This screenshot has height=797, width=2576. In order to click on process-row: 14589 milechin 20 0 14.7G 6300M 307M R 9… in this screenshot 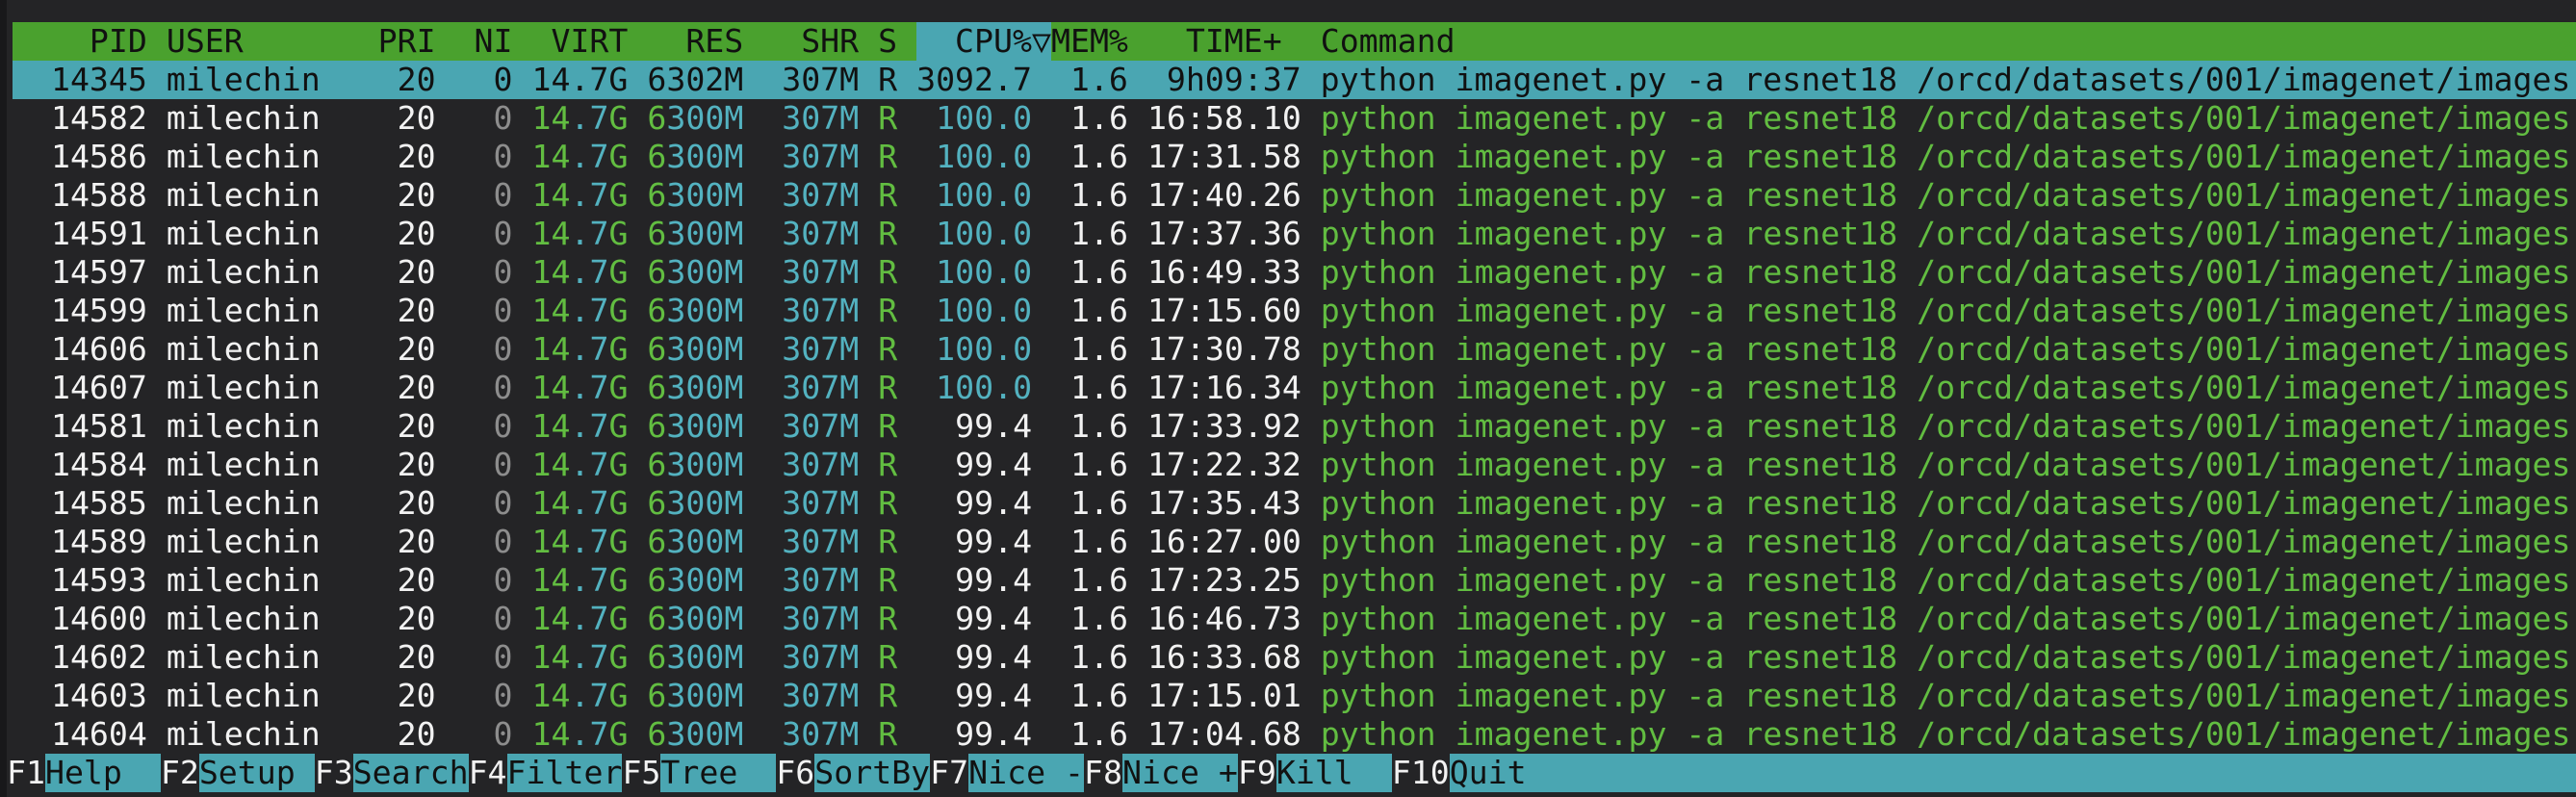, I will do `click(1294, 542)`.